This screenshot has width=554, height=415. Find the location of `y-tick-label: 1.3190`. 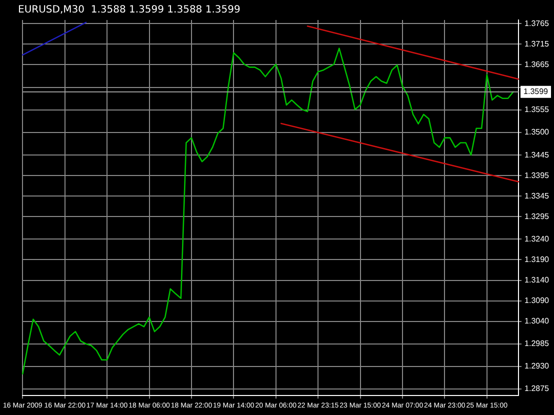

y-tick-label: 1.3190 is located at coordinates (537, 259).